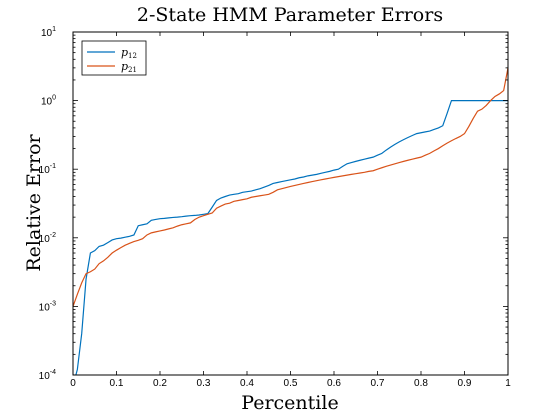  I want to click on legend: p12 p21, so click(114, 58).